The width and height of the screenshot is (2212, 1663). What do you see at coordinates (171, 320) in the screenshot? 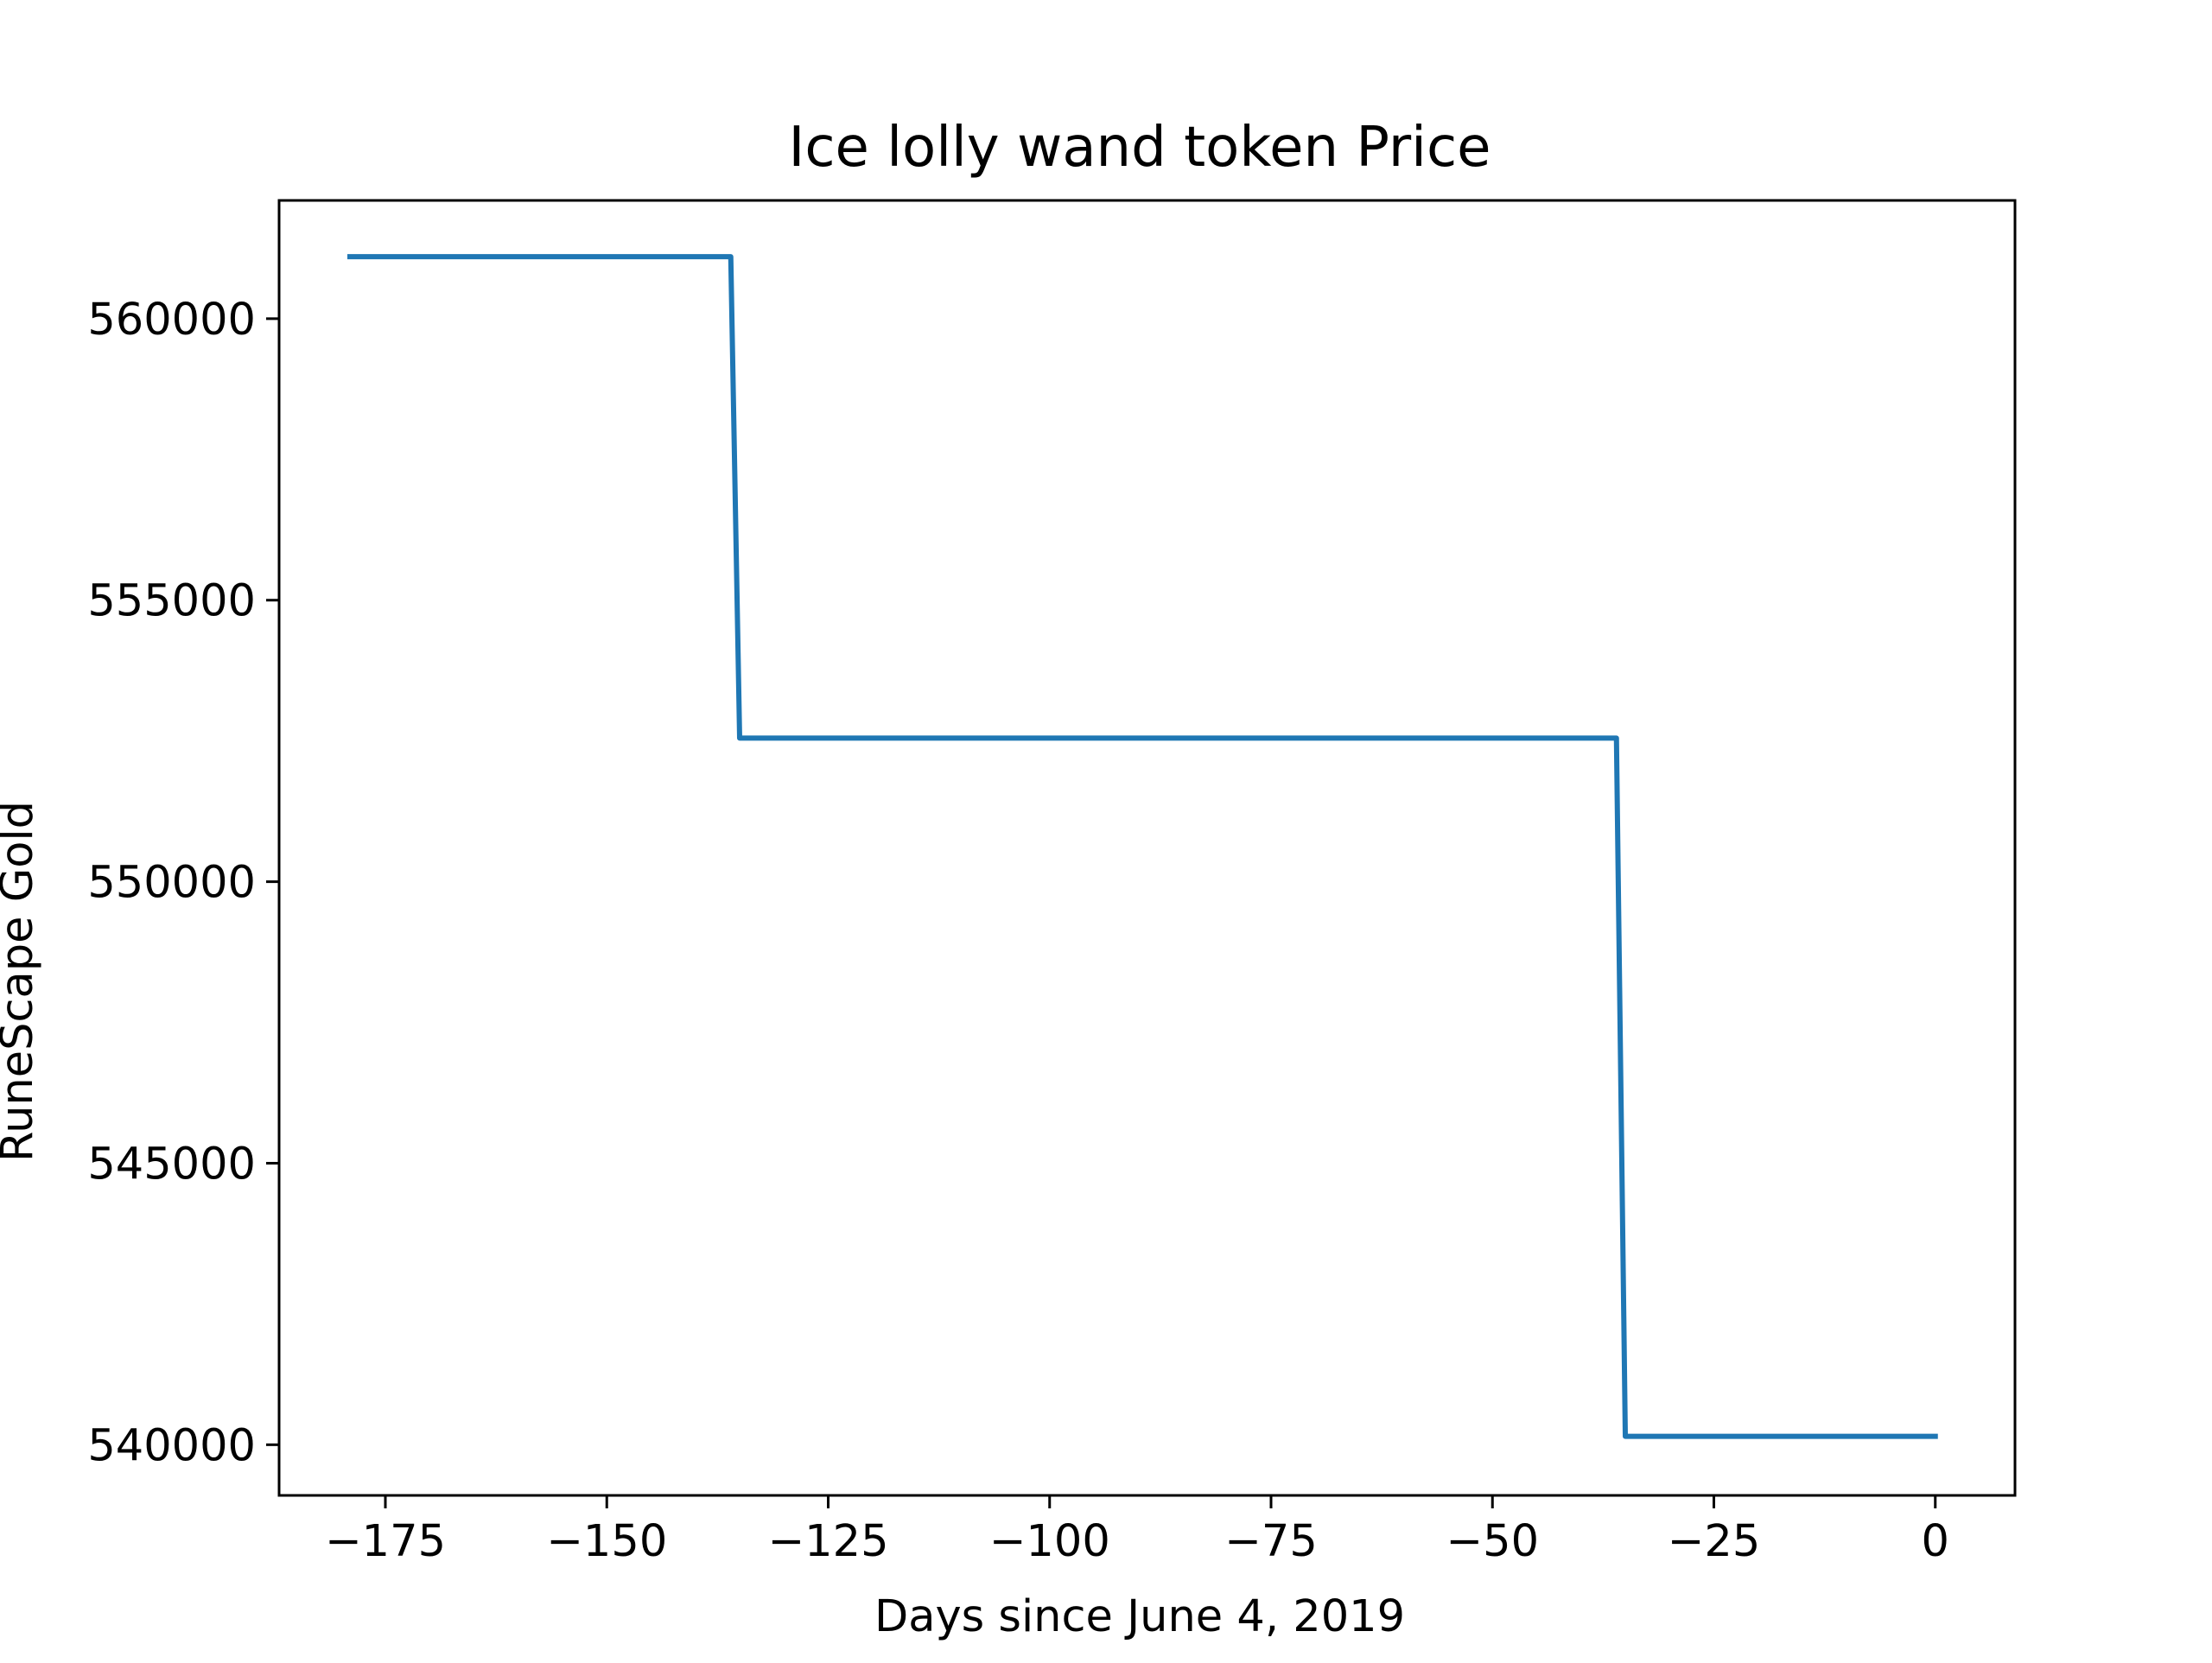
I see `y-tick-label: 560000` at bounding box center [171, 320].